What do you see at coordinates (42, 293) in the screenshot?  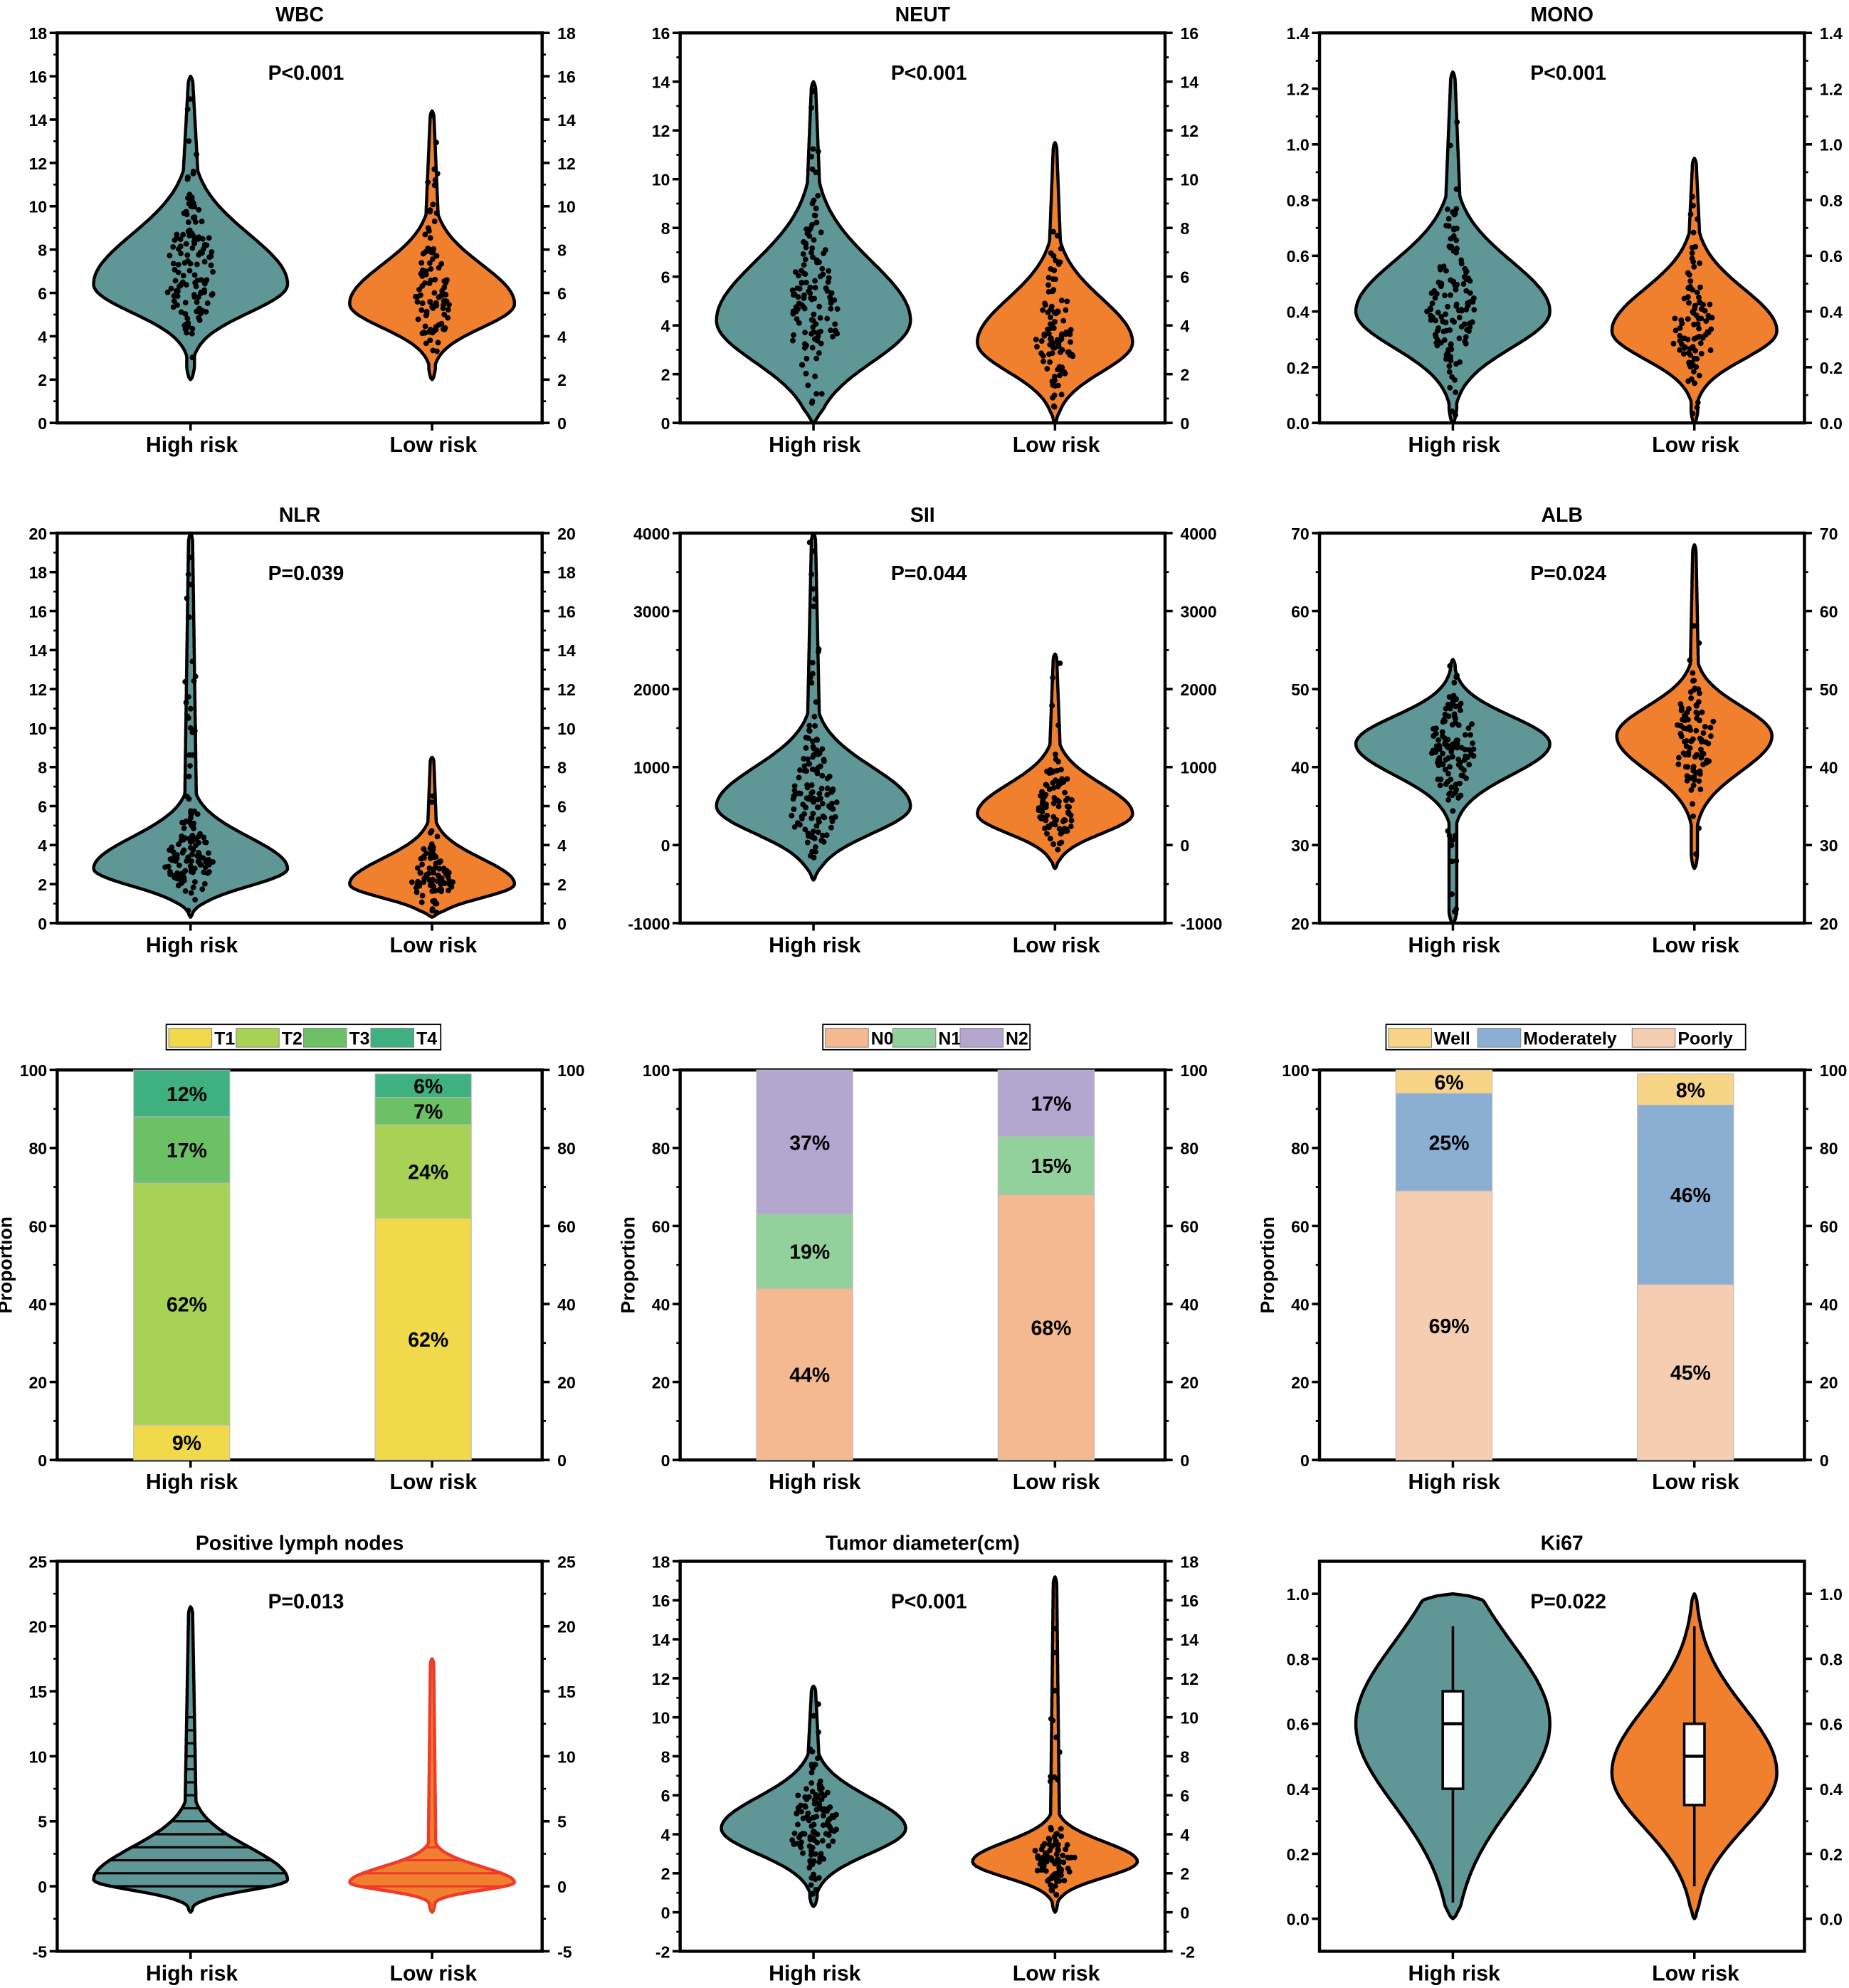 I see `y-tick-label-left: 6` at bounding box center [42, 293].